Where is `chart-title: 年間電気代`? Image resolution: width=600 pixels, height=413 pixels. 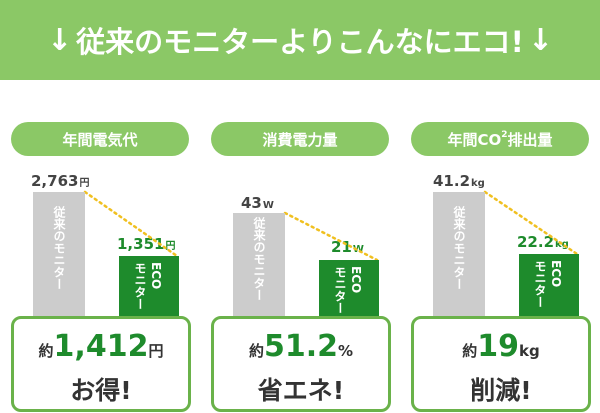
chart-title: 年間電気代 is located at coordinates (100, 139).